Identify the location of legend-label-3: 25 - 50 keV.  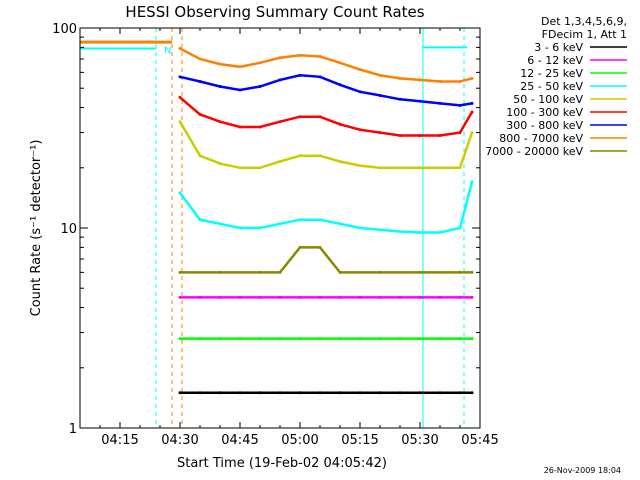
(551, 86).